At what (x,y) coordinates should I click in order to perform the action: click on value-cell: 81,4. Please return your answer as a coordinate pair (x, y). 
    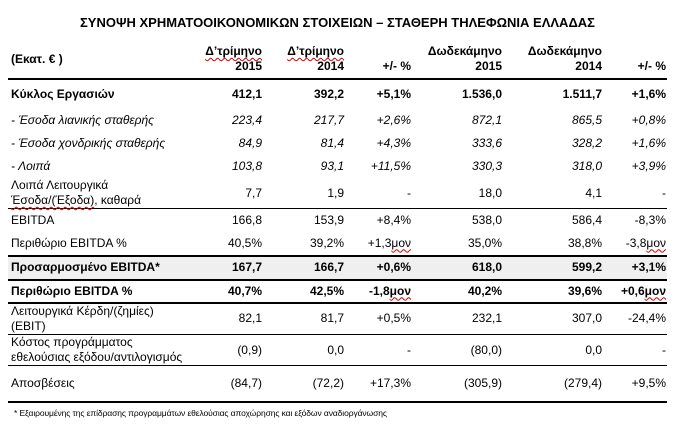
    Looking at the image, I should click on (332, 143).